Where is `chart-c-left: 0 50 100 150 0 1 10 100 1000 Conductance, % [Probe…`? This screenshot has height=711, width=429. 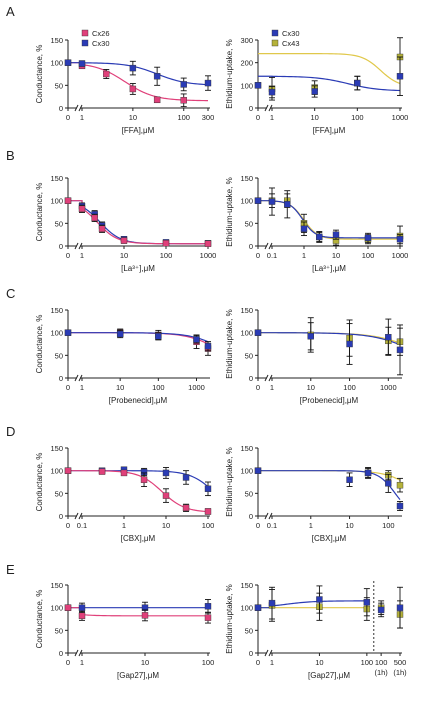
chart-c-left: 0 50 100 150 0 1 10 100 1000 Conductance, % [Probe… is located at coordinates (123, 355).